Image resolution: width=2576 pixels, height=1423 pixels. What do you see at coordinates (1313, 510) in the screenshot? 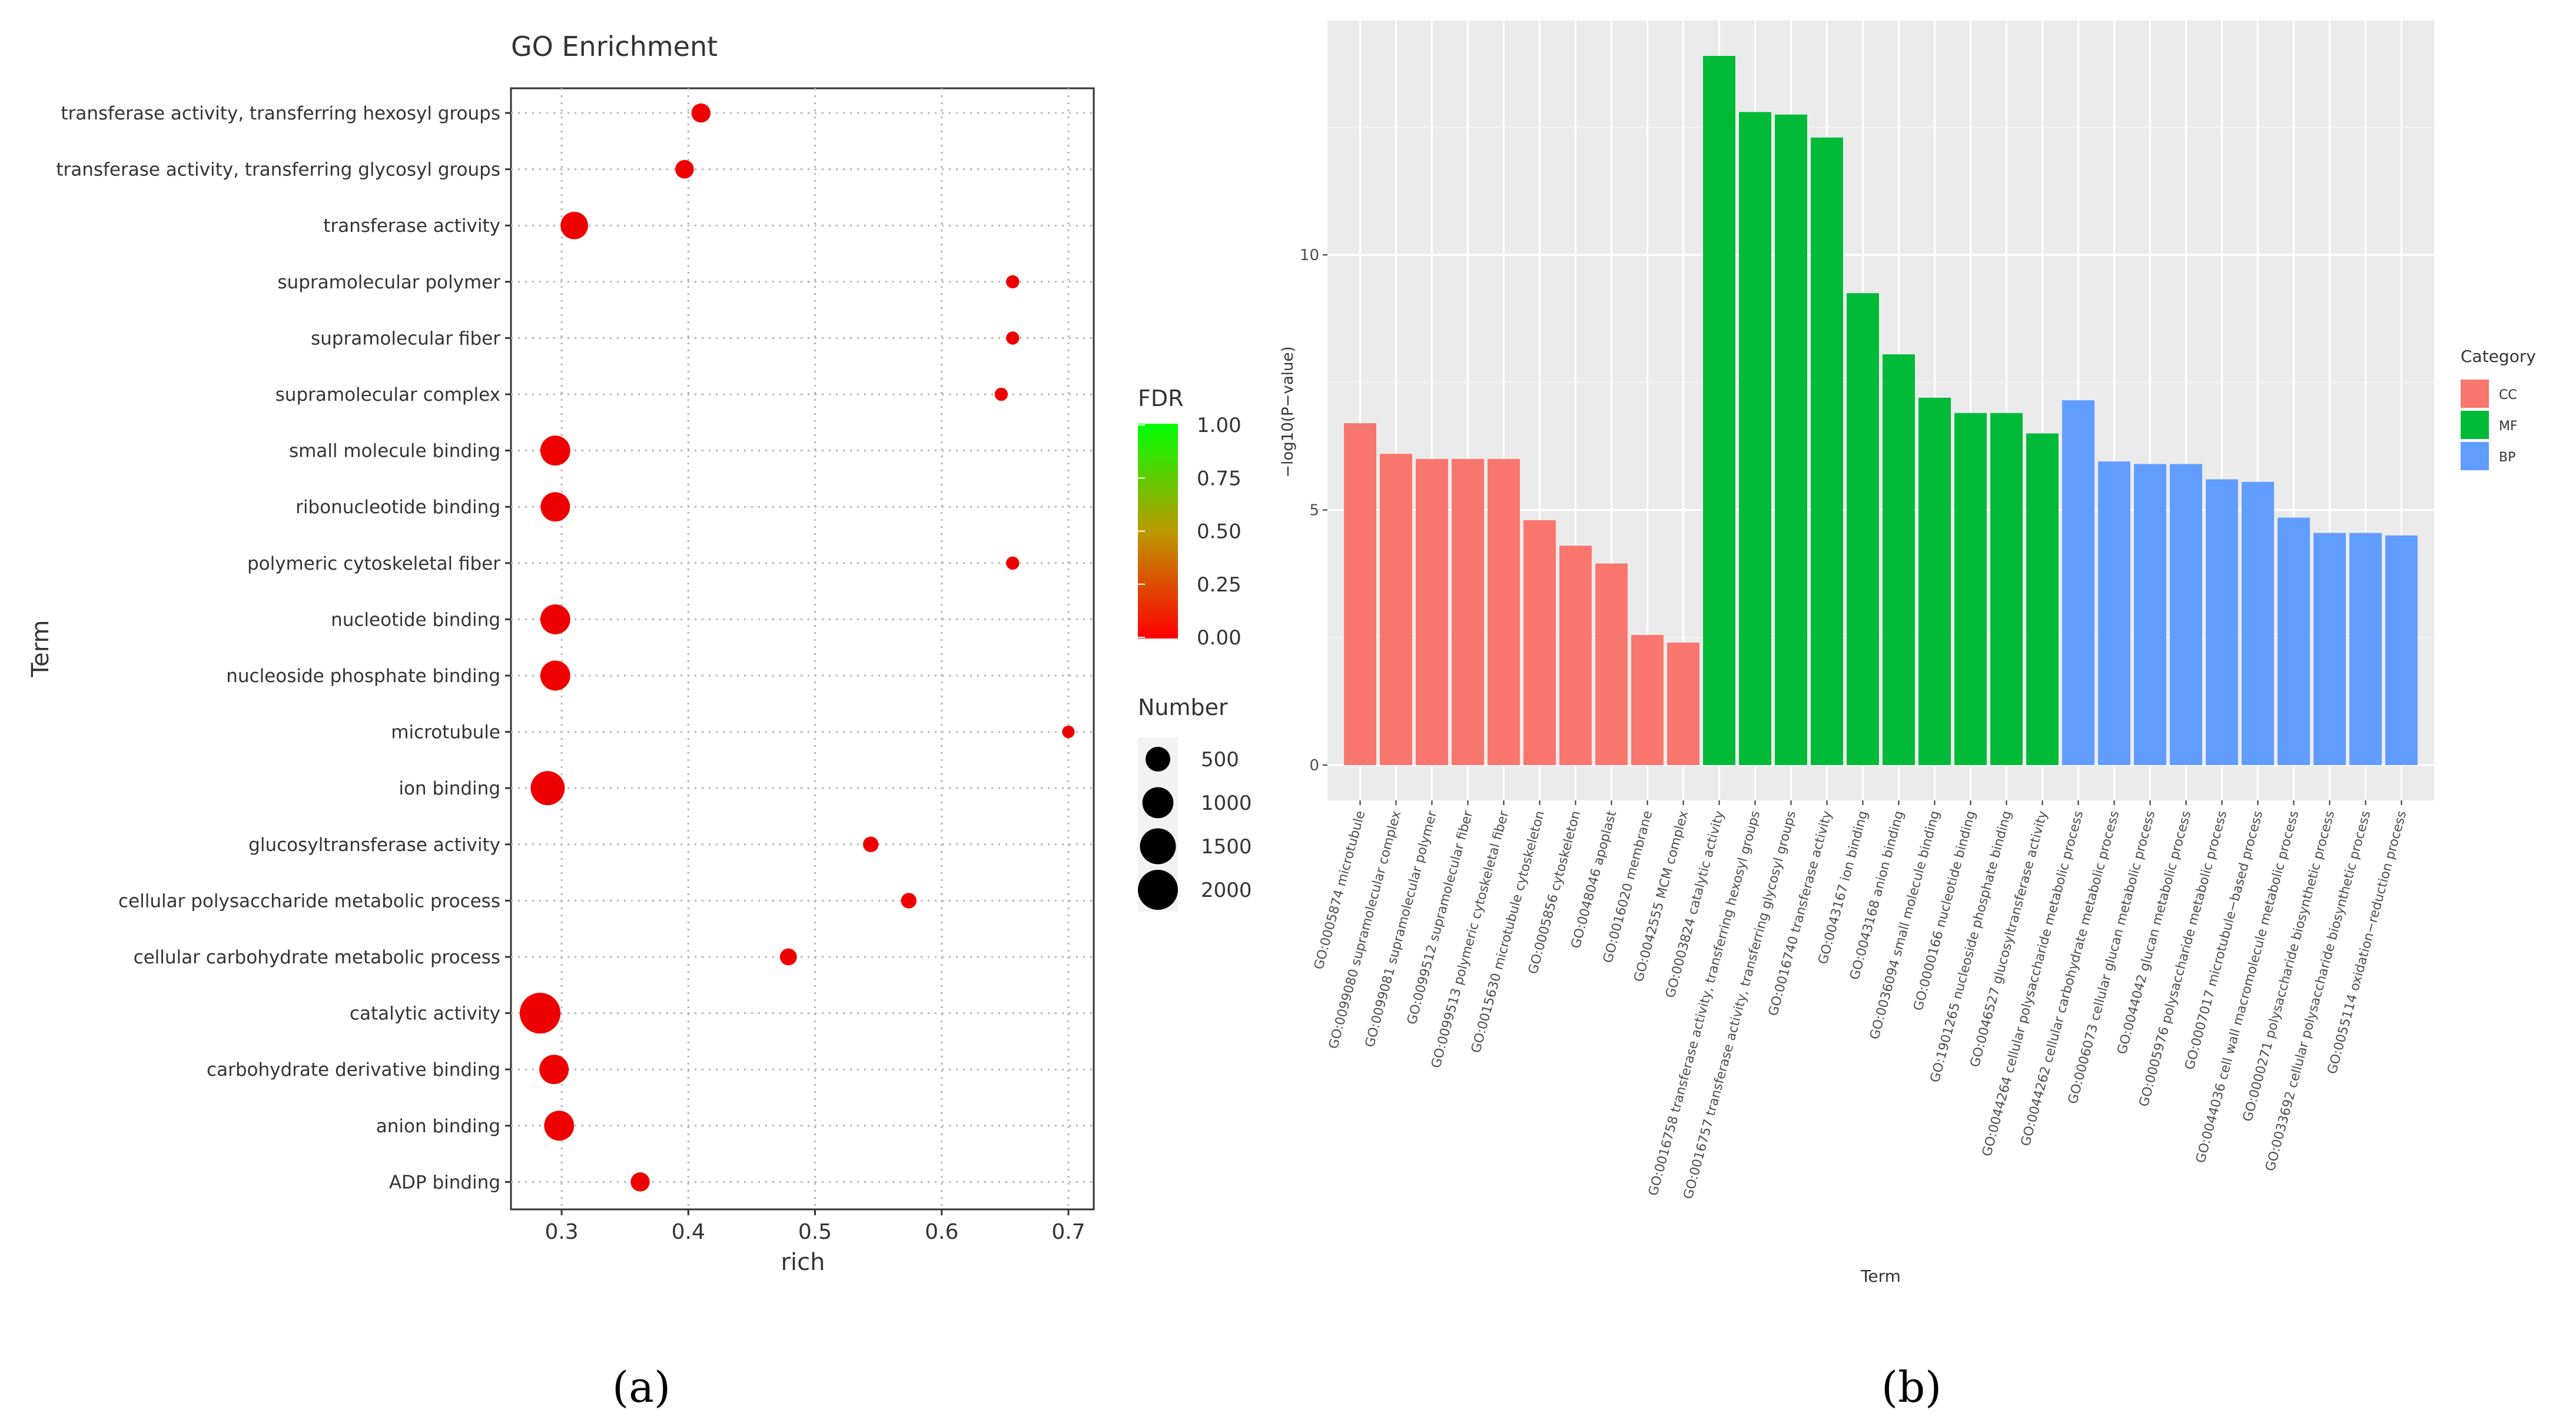
I see `chart-b-y-axis: 0 5 10` at bounding box center [1313, 510].